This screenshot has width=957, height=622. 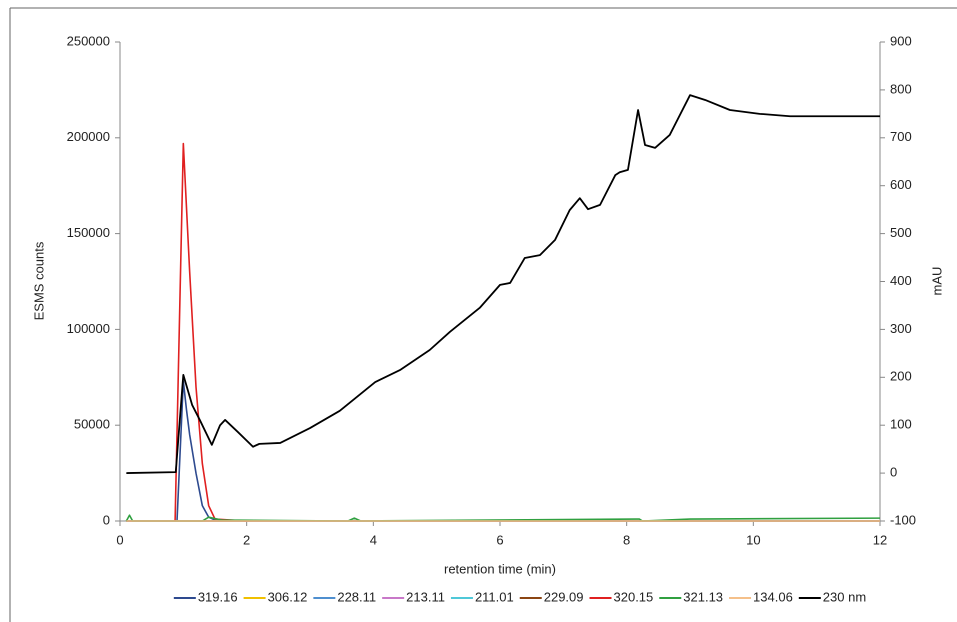 I want to click on legend-label: 319.16, so click(x=218, y=596).